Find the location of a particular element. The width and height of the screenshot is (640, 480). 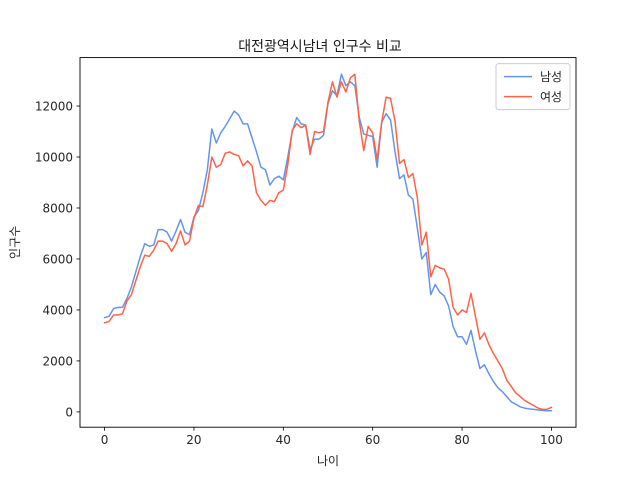

x-tick-label: 100 is located at coordinates (551, 440).